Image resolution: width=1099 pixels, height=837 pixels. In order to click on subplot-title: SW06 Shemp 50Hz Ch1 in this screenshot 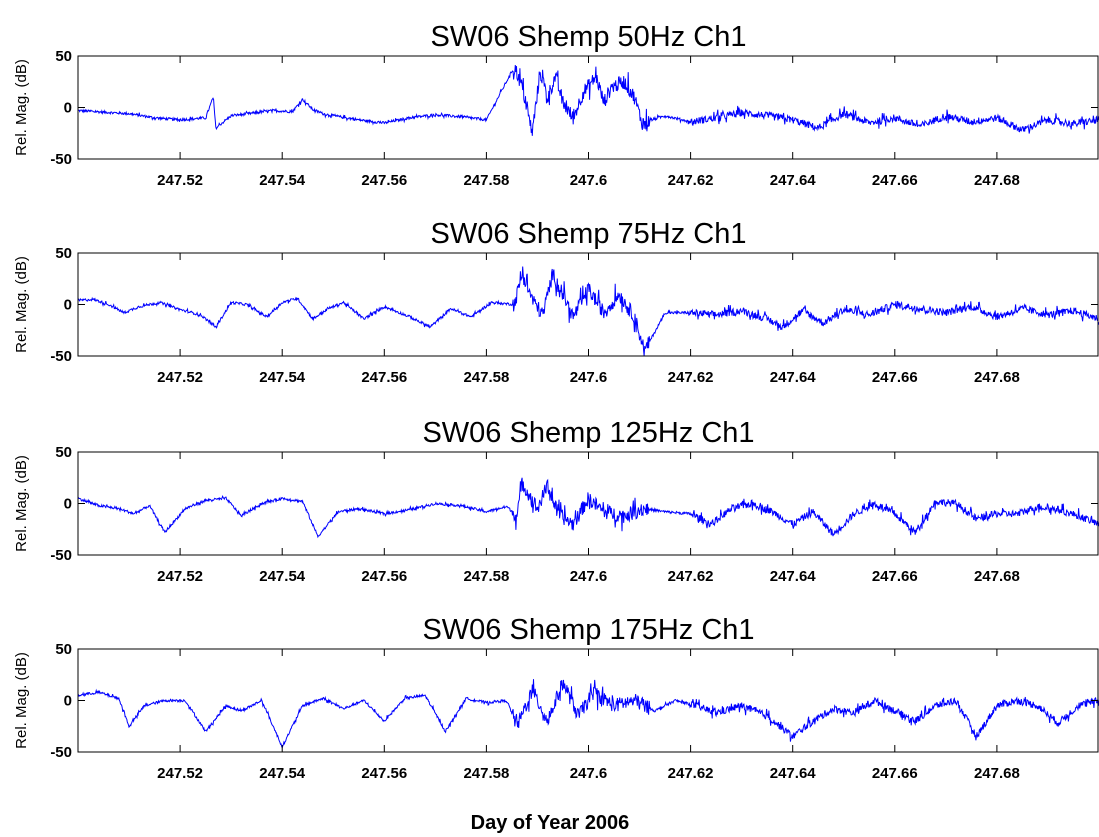, I will do `click(589, 37)`.